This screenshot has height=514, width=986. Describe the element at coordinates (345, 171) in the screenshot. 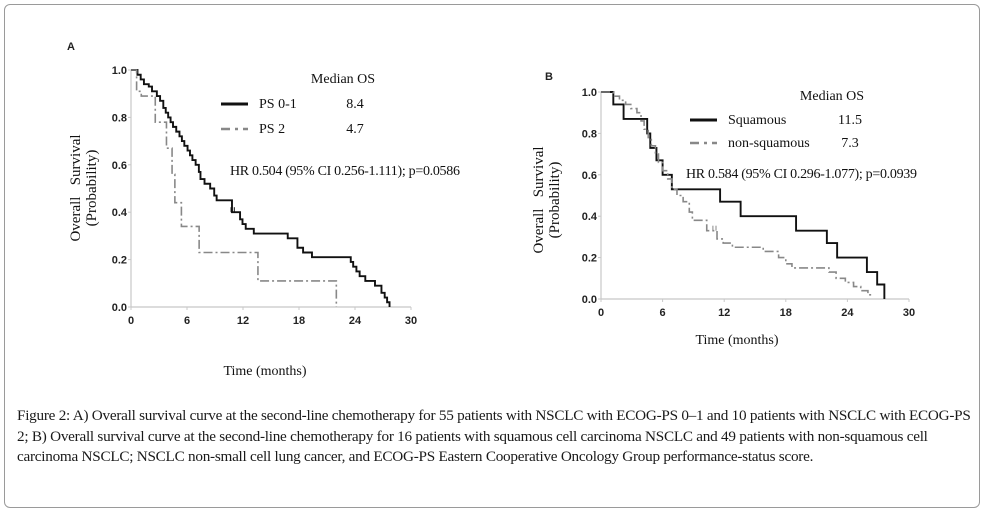

I see `hazard-ratio-annotation: HR 0.504 (95% CI 0.256-1.111); p=0.0586` at that location.